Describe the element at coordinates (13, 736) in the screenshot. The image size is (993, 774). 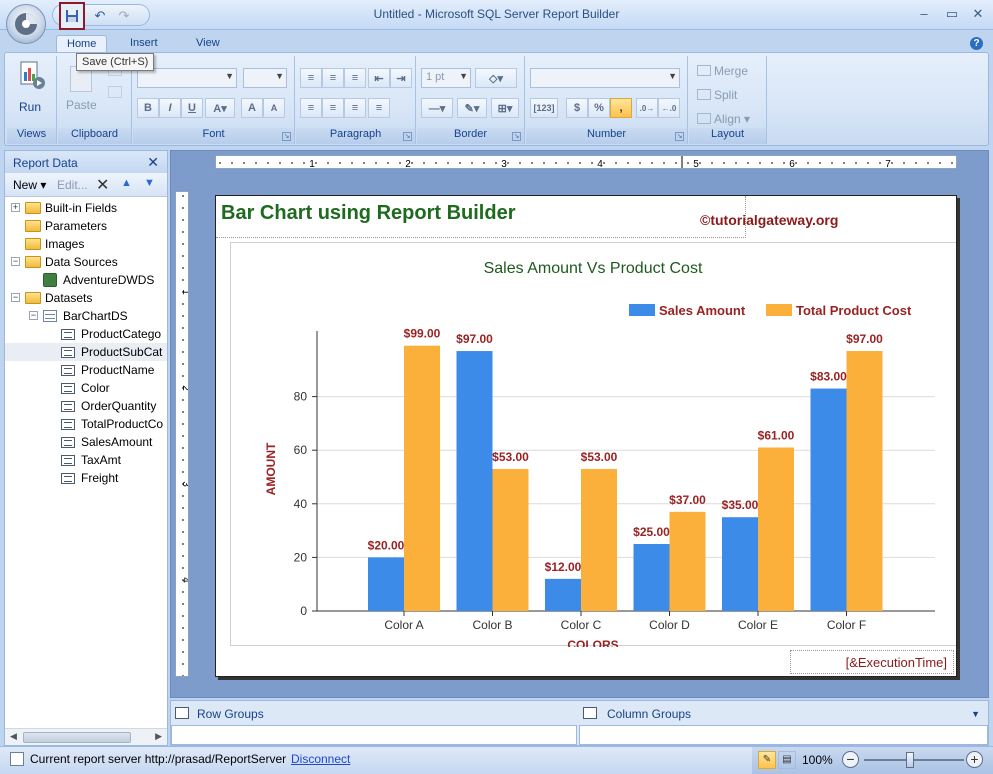
I see `scroll-left-icon: ◀` at that location.